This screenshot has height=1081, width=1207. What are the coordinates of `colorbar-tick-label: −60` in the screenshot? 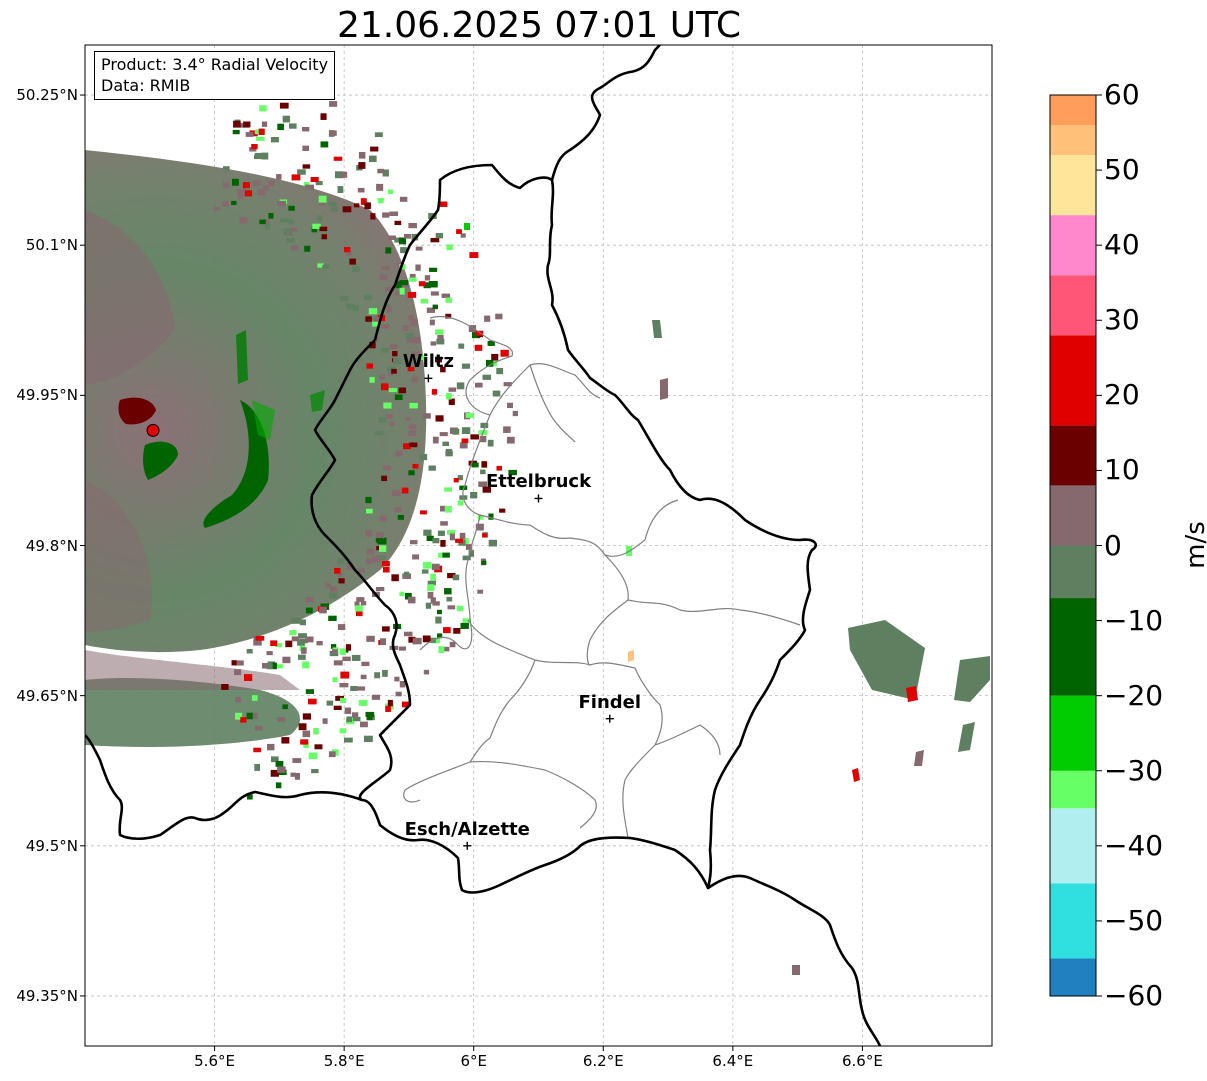 It's located at (1134, 995).